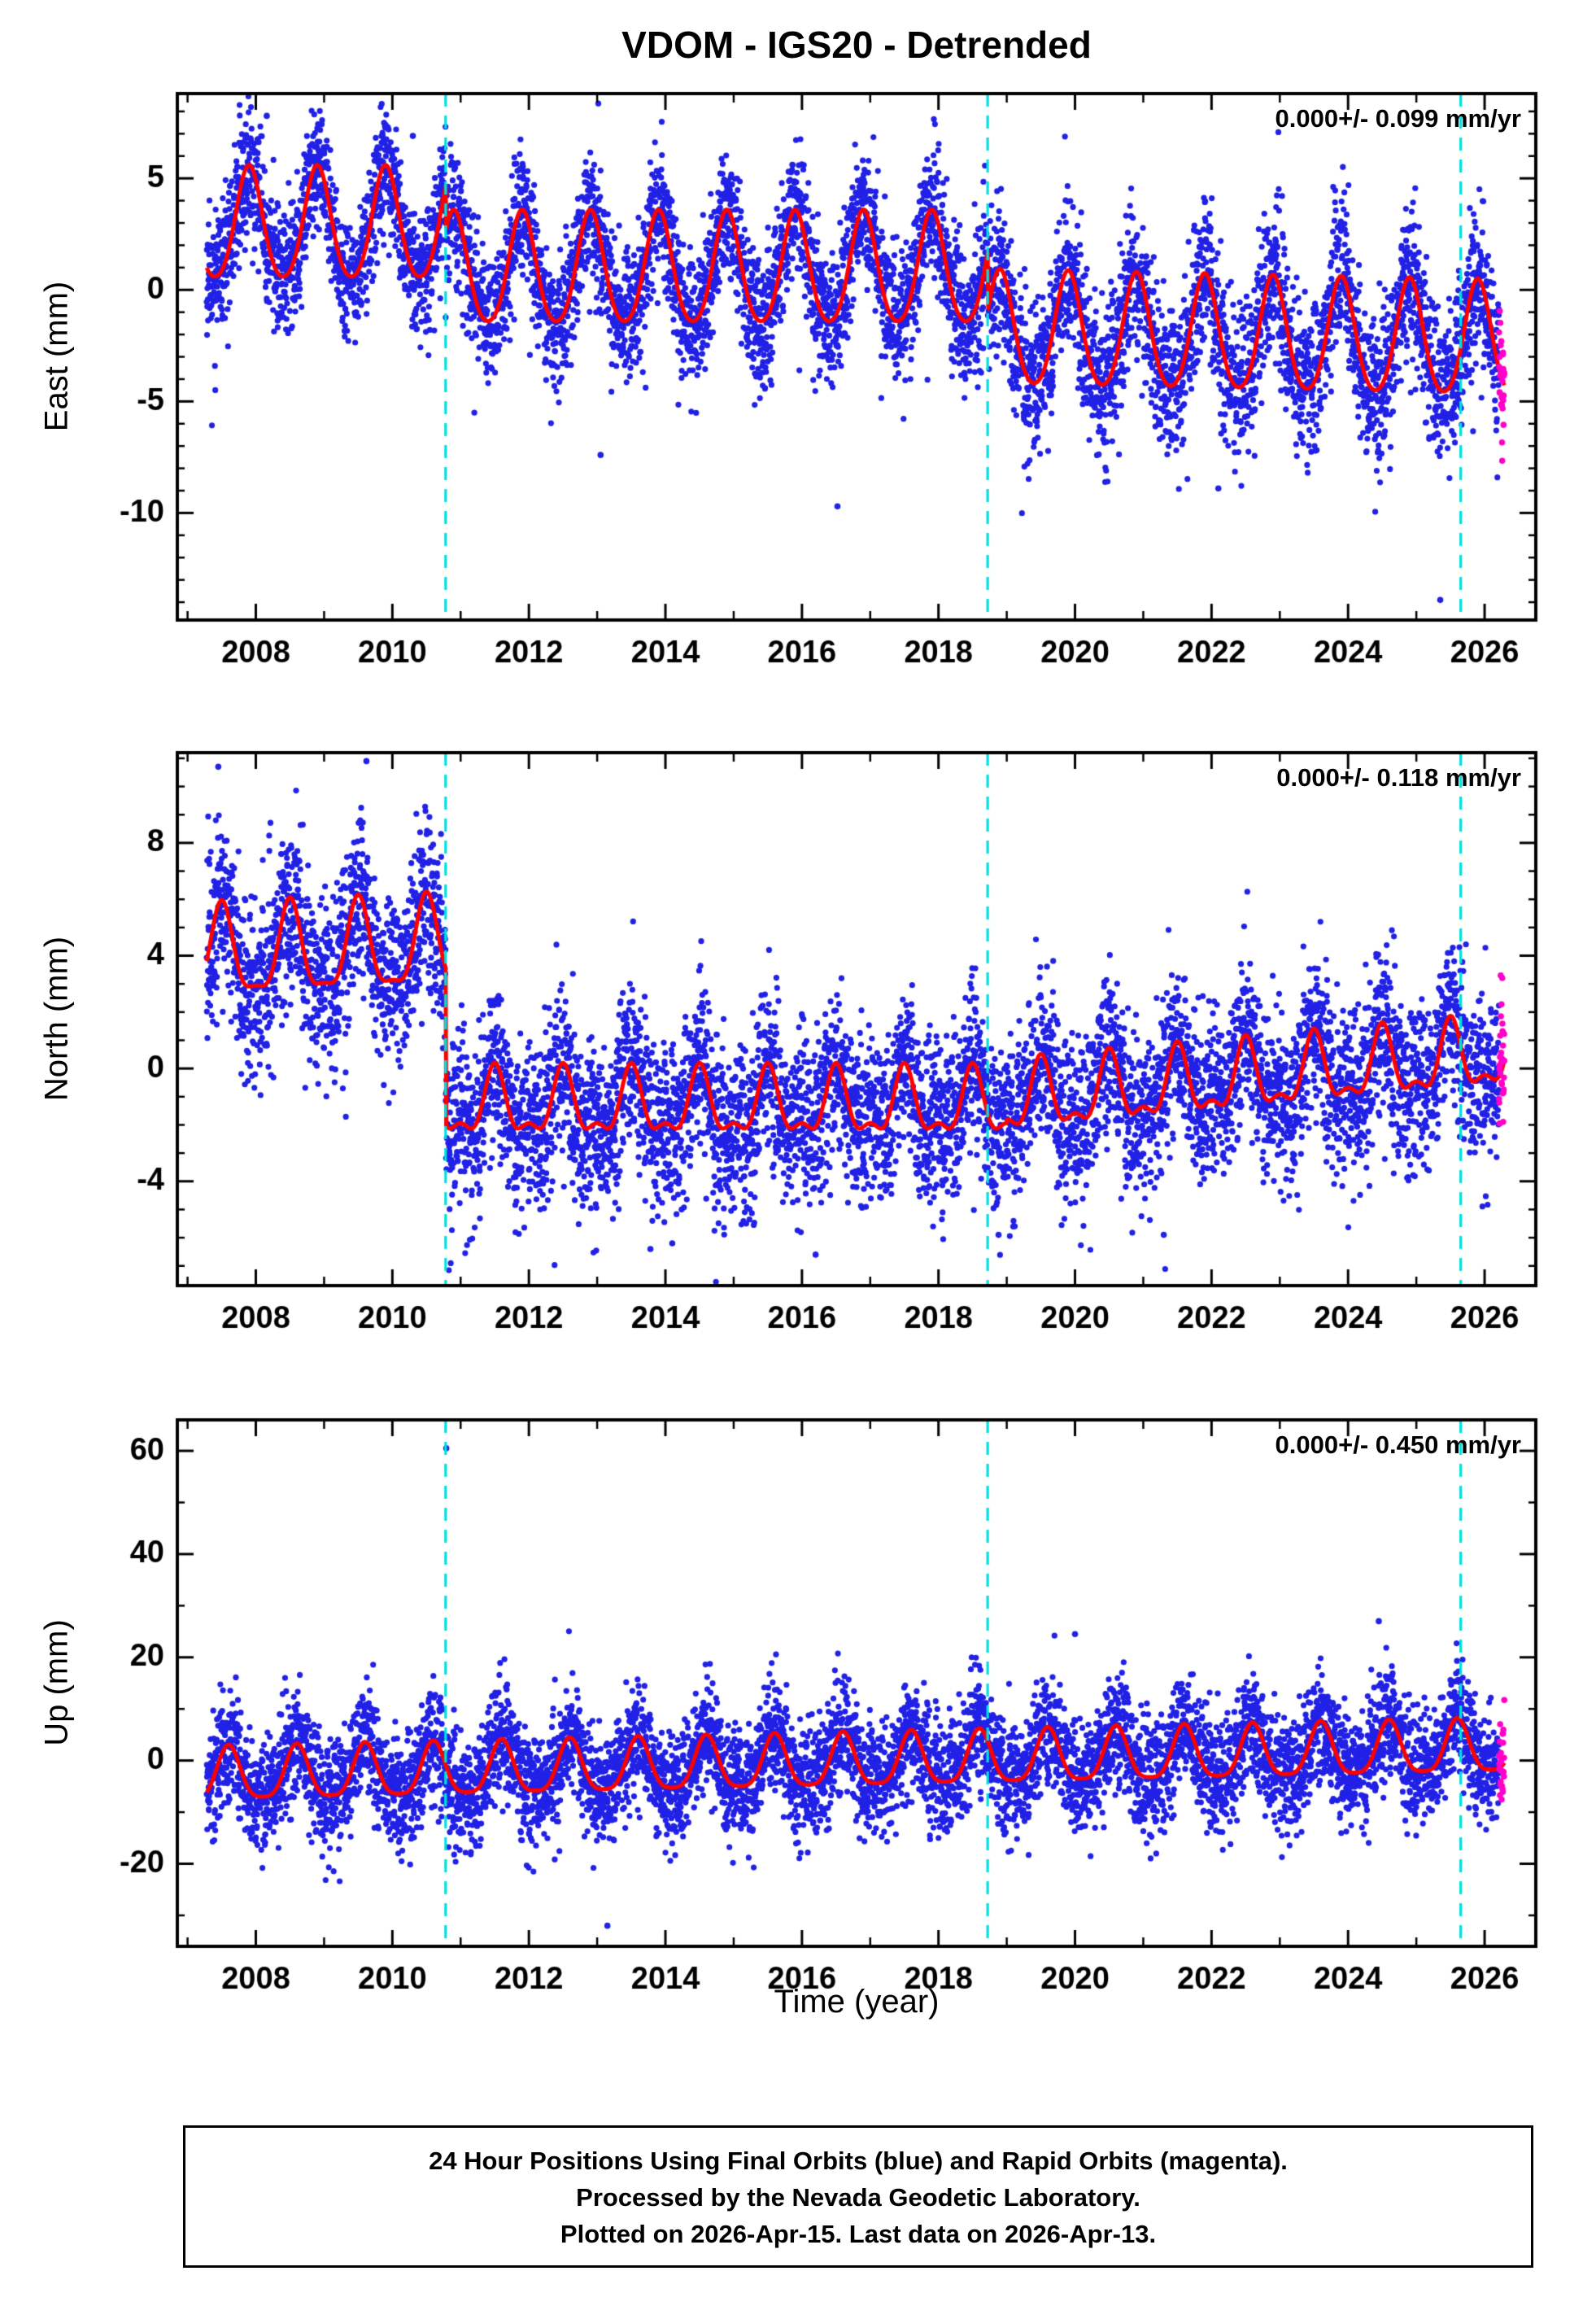 Image resolution: width=1596 pixels, height=2306 pixels. What do you see at coordinates (1398, 1444) in the screenshot?
I see `rate-annotation-up: 0.000+/- 0.450 mm/yr` at bounding box center [1398, 1444].